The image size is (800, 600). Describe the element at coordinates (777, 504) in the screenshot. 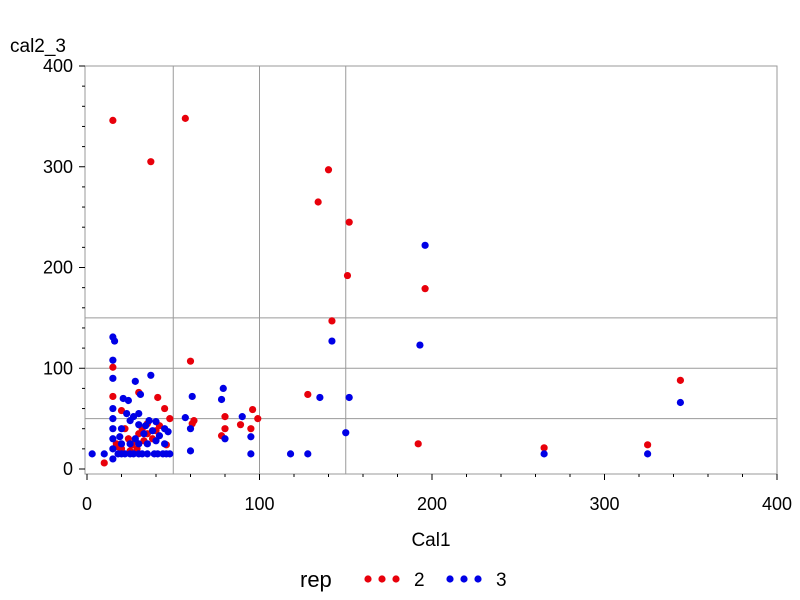

I see `x-tick-label: 400` at that location.